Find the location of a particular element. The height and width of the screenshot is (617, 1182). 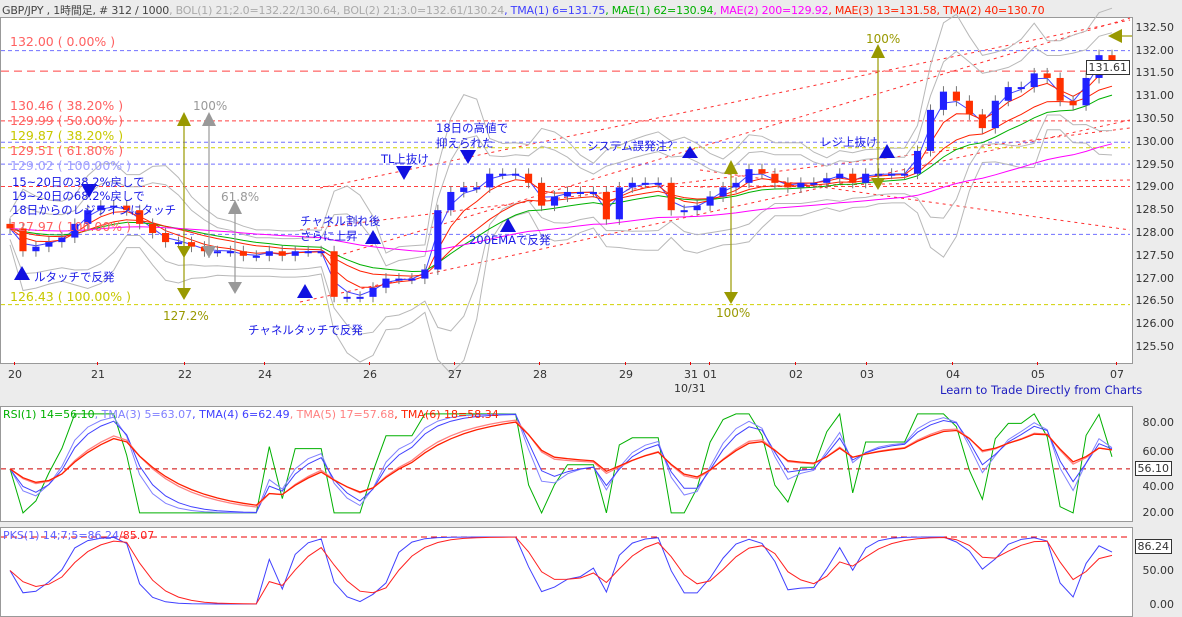

pks-current-box: 86.24 is located at coordinates (1153, 546).